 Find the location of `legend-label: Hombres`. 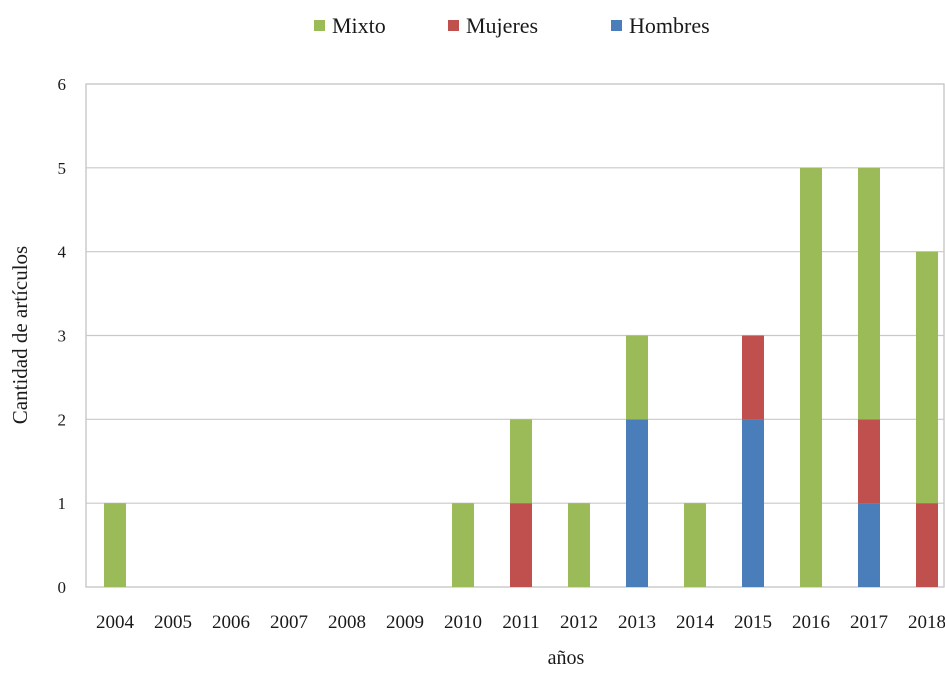

legend-label: Hombres is located at coordinates (669, 25).